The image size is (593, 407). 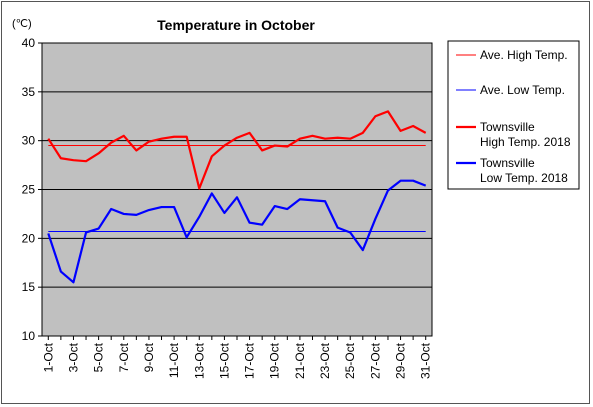 What do you see at coordinates (29, 141) in the screenshot?
I see `y-tick-label: 30` at bounding box center [29, 141].